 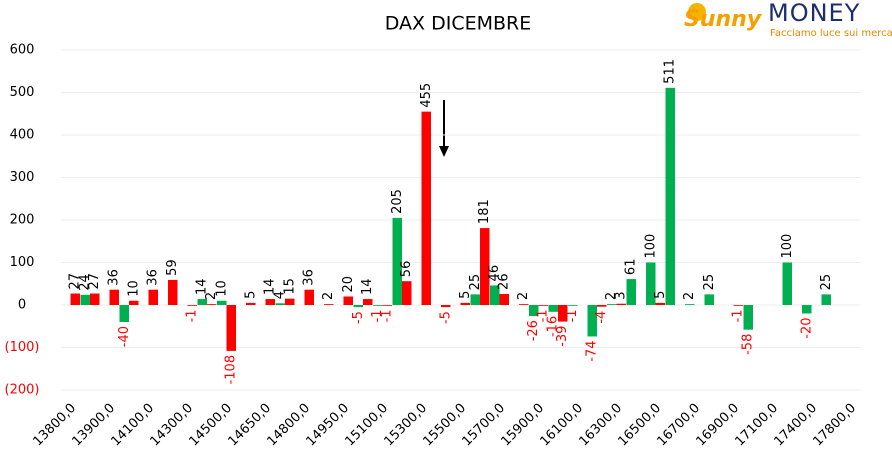 What do you see at coordinates (22, 347) in the screenshot?
I see `y-tick-label: (100)` at bounding box center [22, 347].